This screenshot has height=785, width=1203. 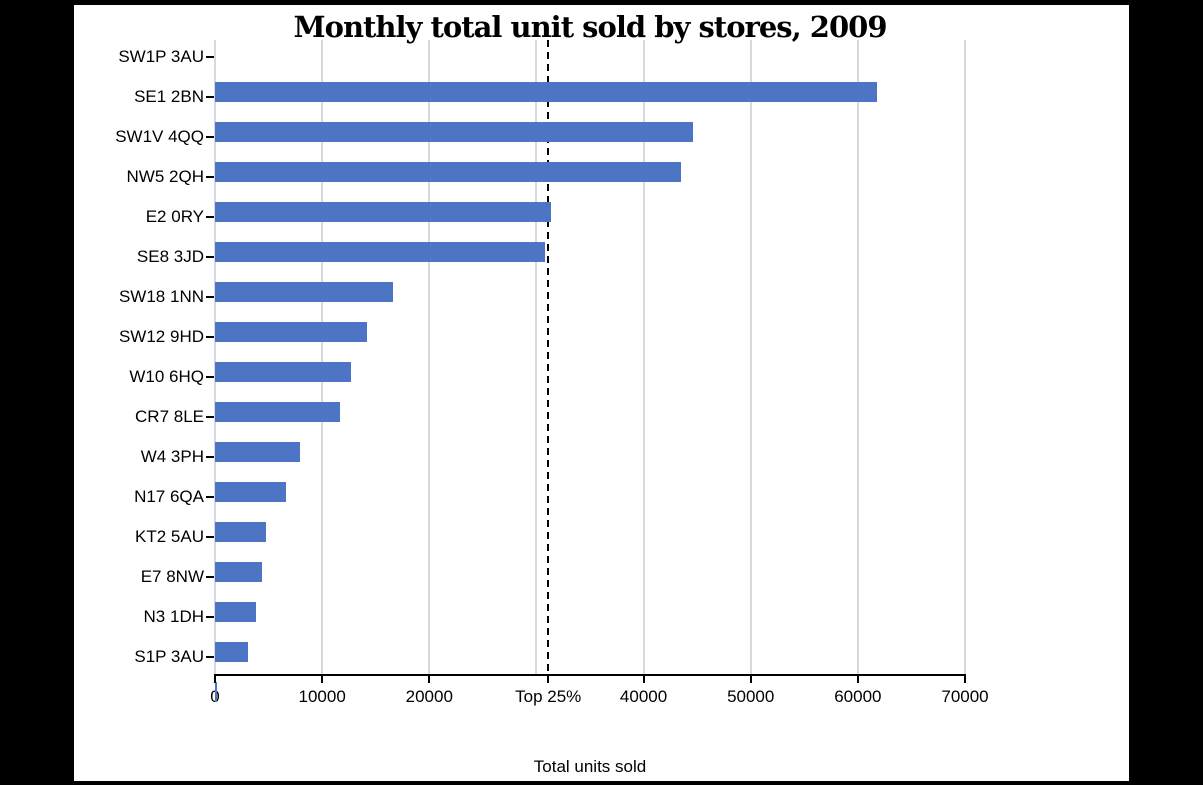 What do you see at coordinates (643, 696) in the screenshot?
I see `x-axis-tick-label: 40000` at bounding box center [643, 696].